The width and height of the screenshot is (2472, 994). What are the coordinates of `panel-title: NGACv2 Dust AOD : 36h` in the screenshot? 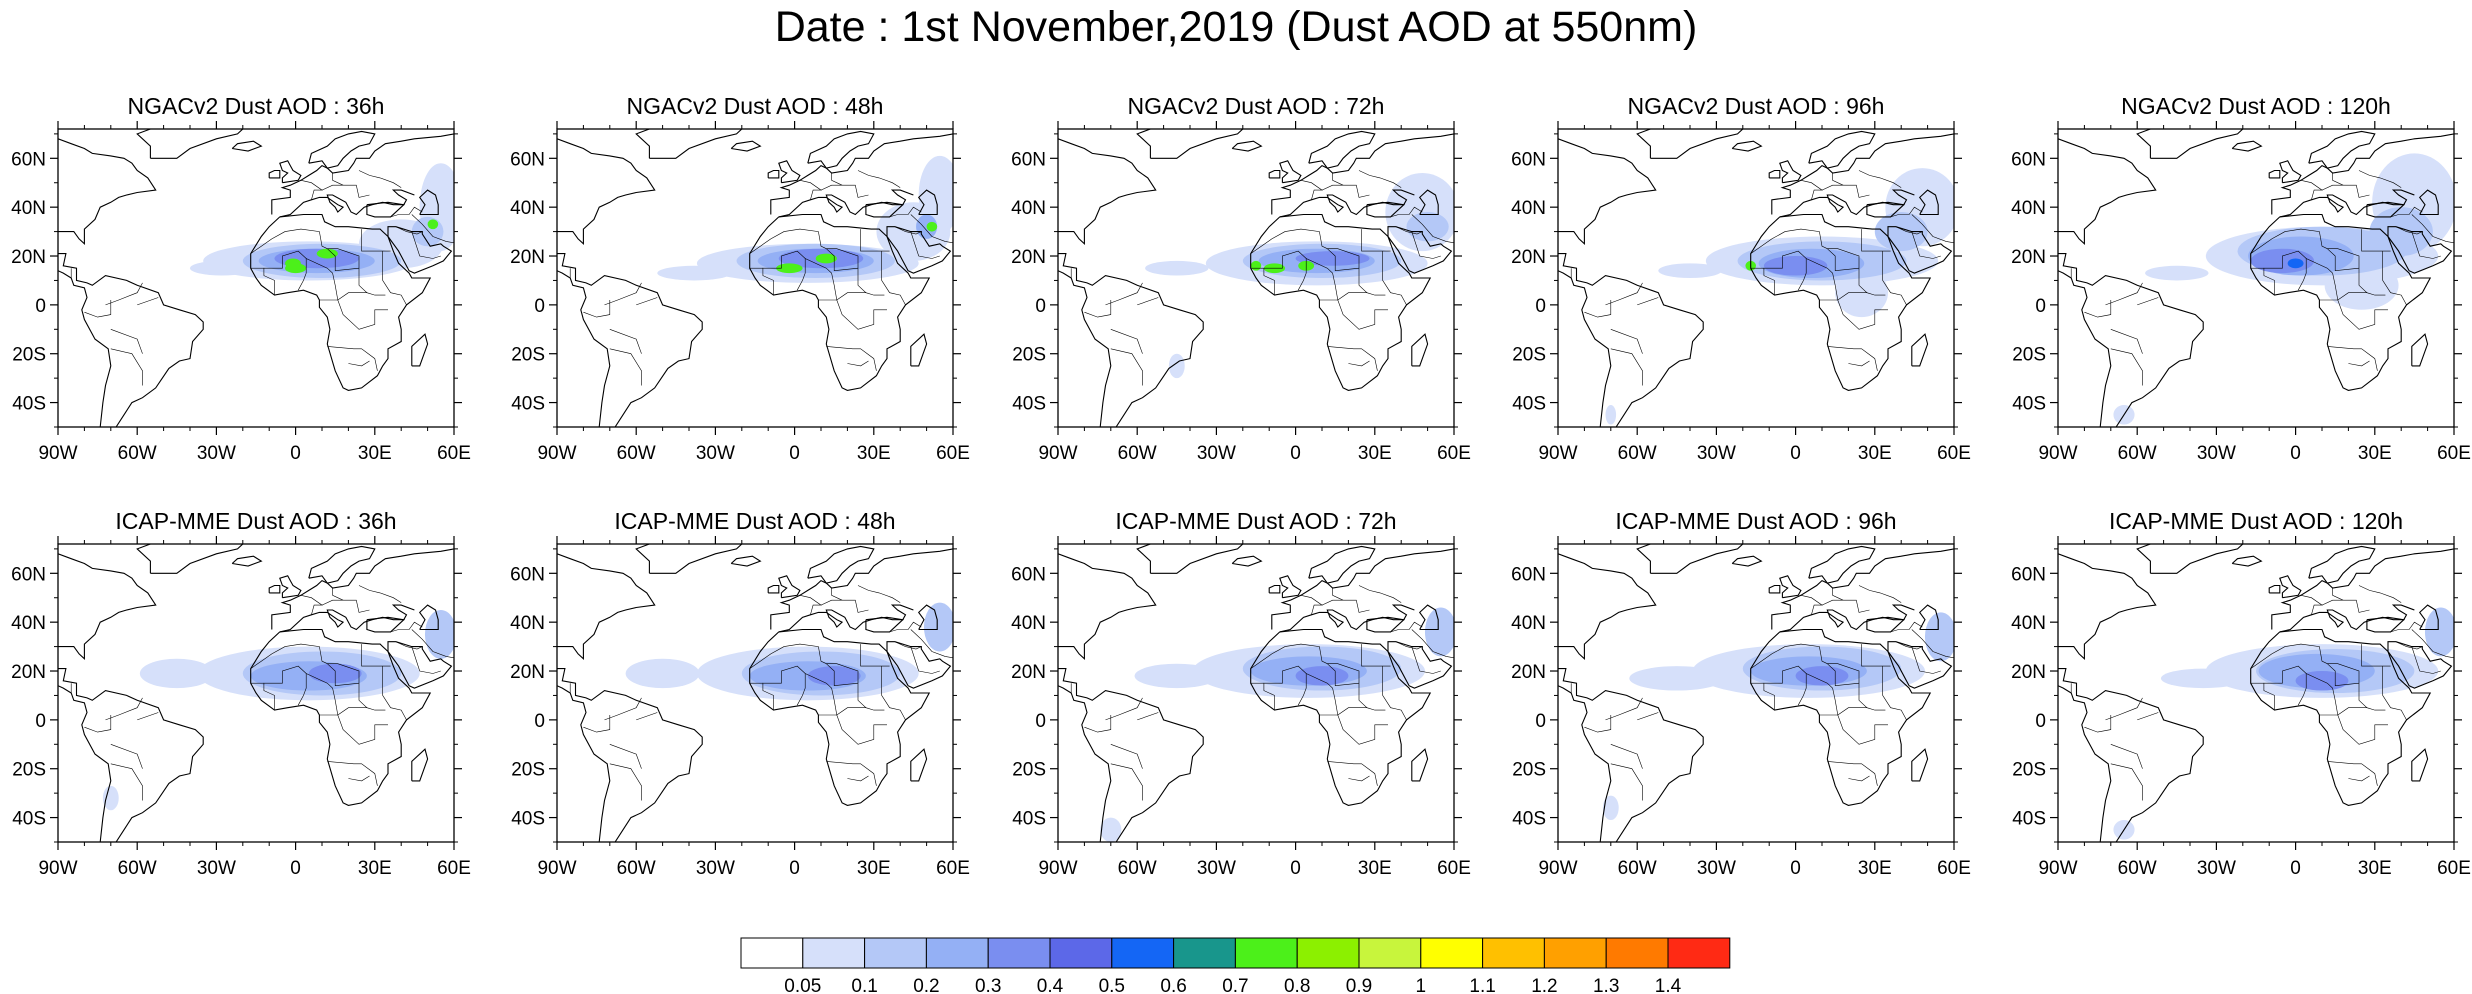 It's located at (256, 106).